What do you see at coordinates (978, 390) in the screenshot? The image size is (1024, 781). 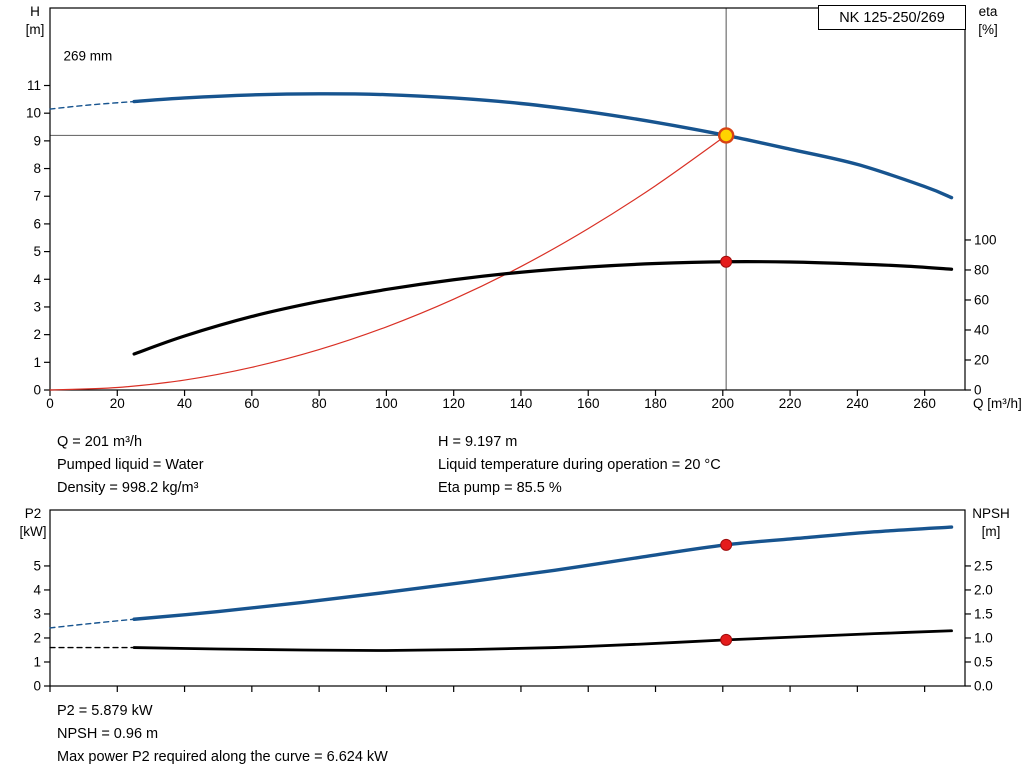 I see `y-right-tick-label: 0` at bounding box center [978, 390].